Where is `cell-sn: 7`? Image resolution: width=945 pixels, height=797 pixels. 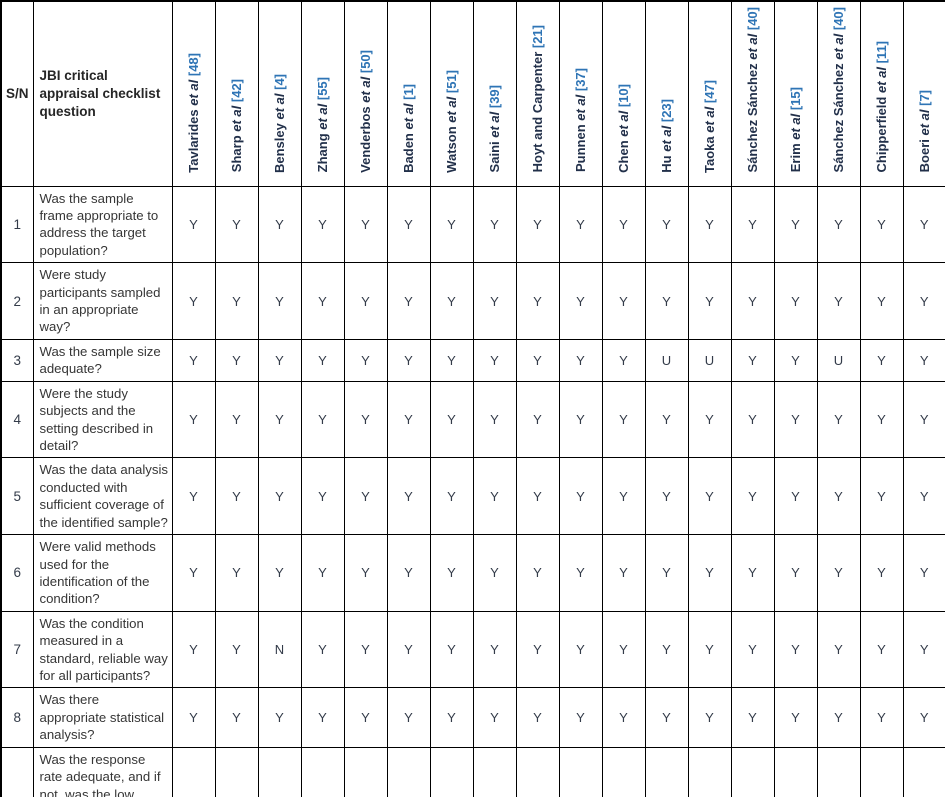 cell-sn: 7 is located at coordinates (17, 649).